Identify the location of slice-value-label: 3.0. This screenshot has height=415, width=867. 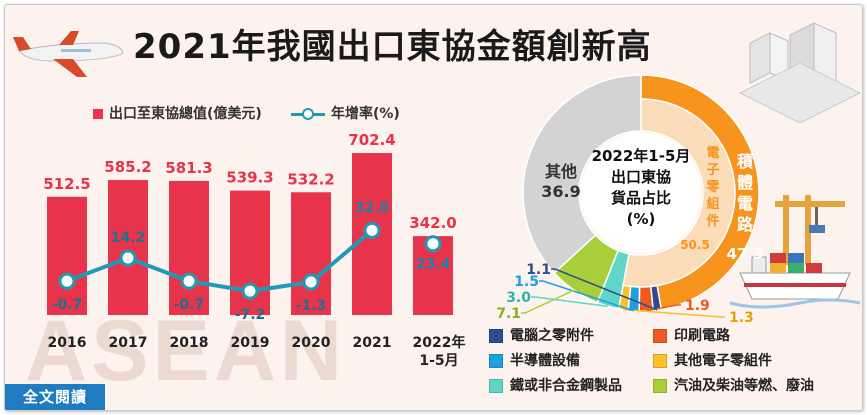
(518, 298).